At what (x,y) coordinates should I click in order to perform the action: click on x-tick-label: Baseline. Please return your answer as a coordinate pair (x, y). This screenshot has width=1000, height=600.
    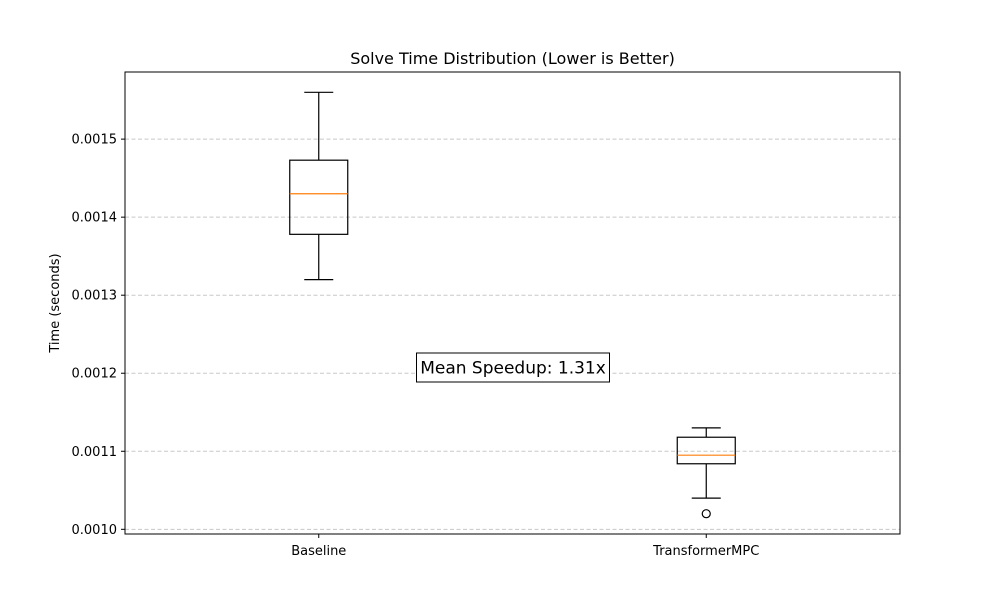
    Looking at the image, I should click on (318, 551).